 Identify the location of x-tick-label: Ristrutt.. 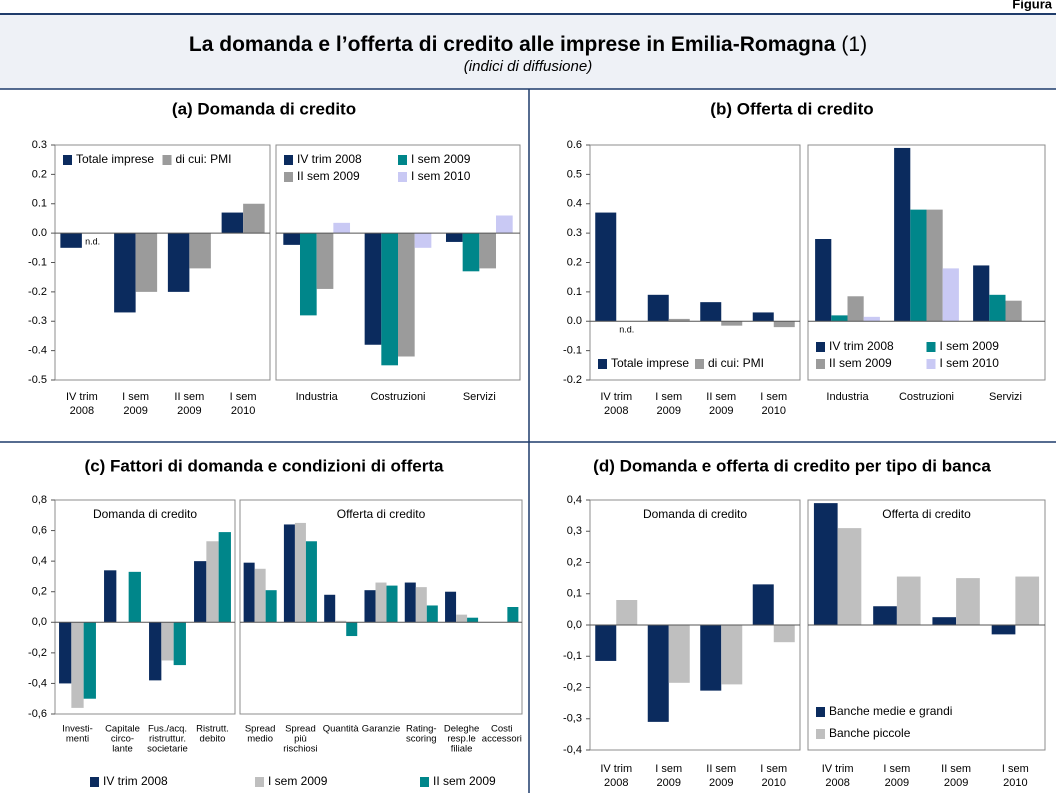
(212, 729).